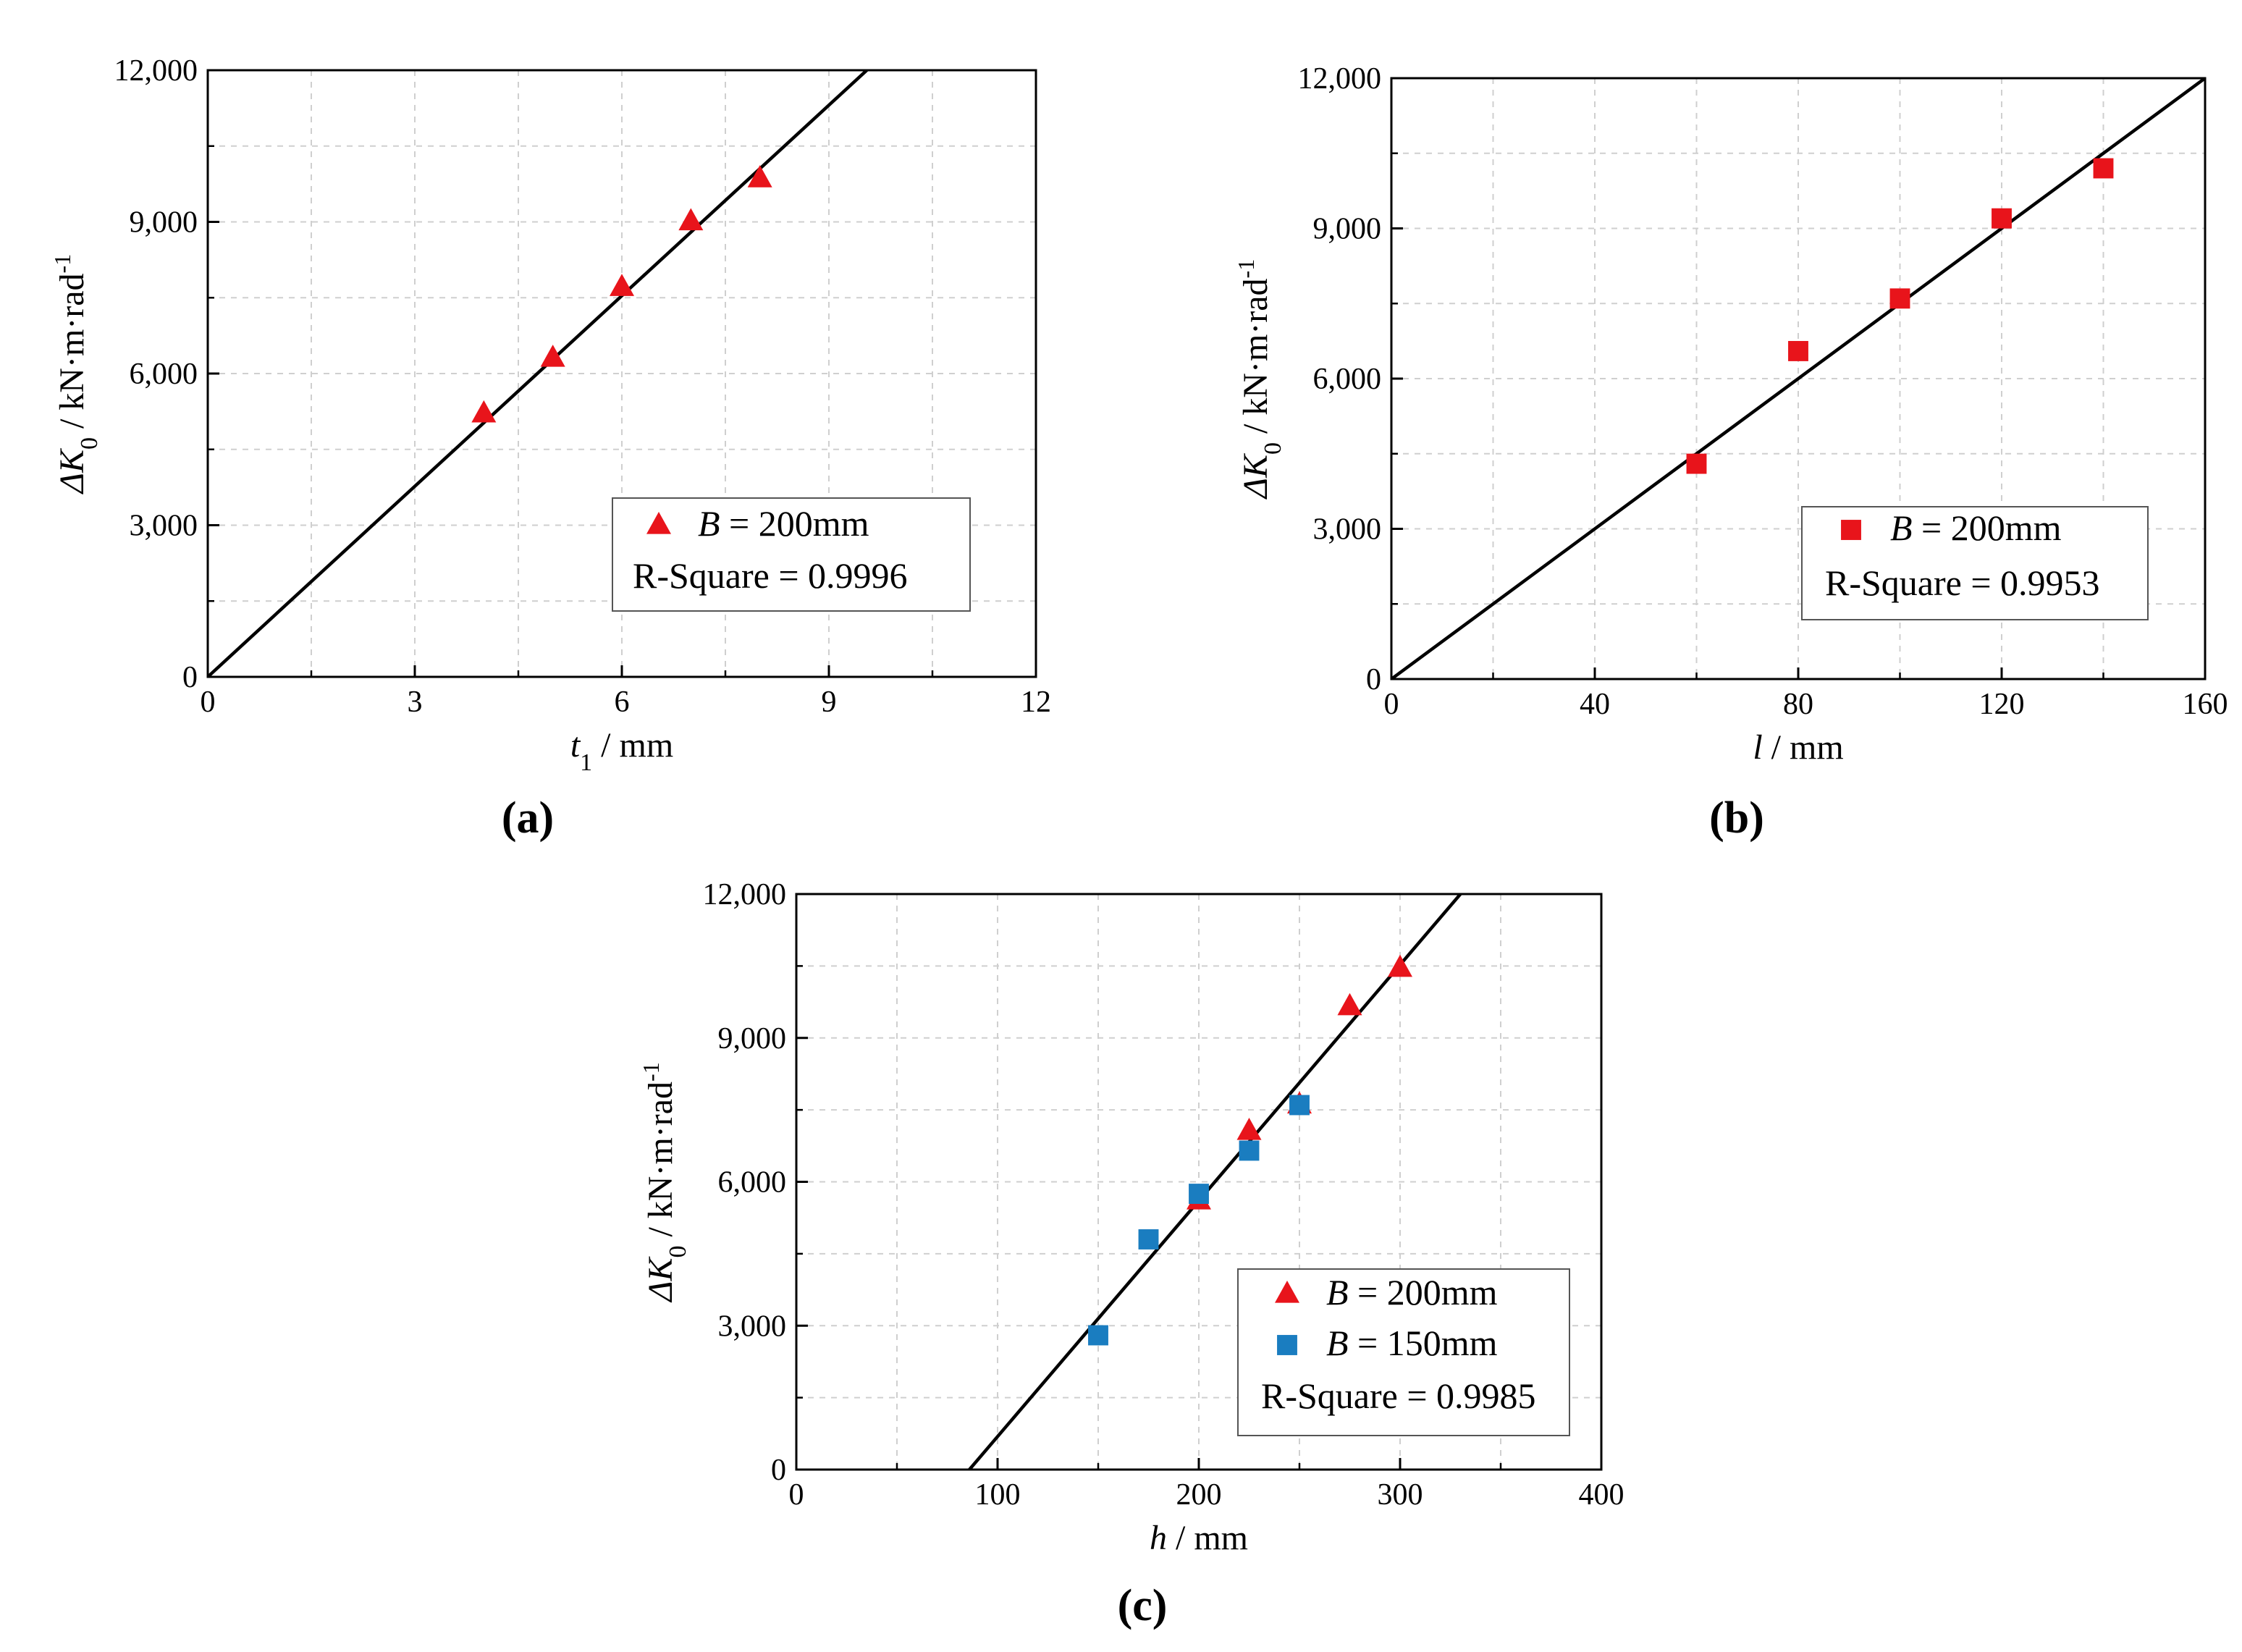 The width and height of the screenshot is (2242, 1652). I want to click on x-tick-label: 3, so click(416, 703).